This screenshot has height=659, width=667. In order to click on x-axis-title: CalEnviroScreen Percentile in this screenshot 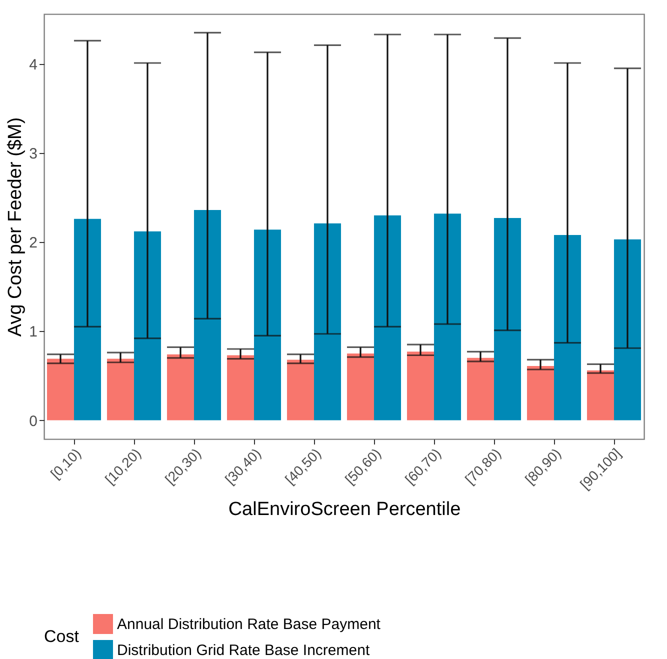, I will do `click(344, 509)`.